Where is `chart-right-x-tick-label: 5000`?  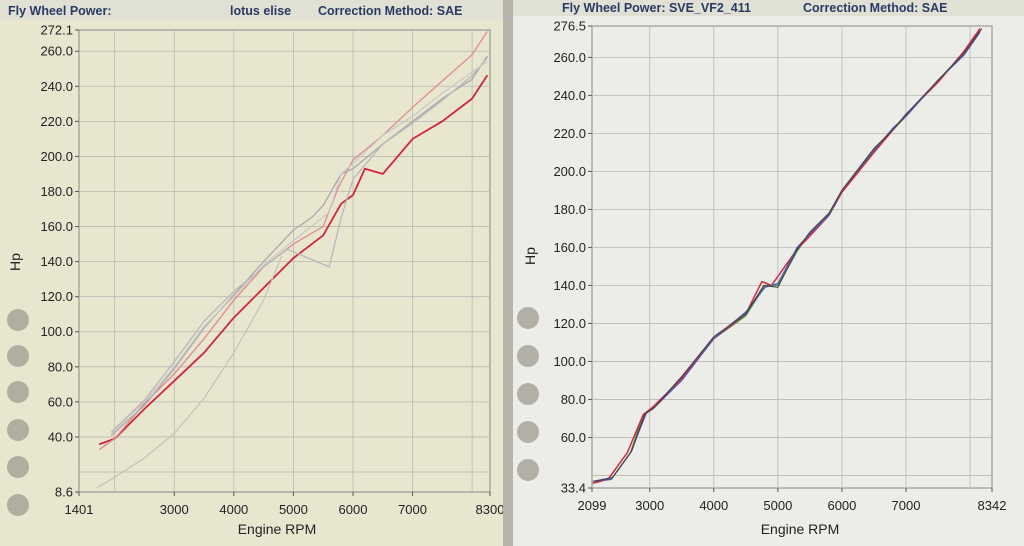 chart-right-x-tick-label: 5000 is located at coordinates (777, 505).